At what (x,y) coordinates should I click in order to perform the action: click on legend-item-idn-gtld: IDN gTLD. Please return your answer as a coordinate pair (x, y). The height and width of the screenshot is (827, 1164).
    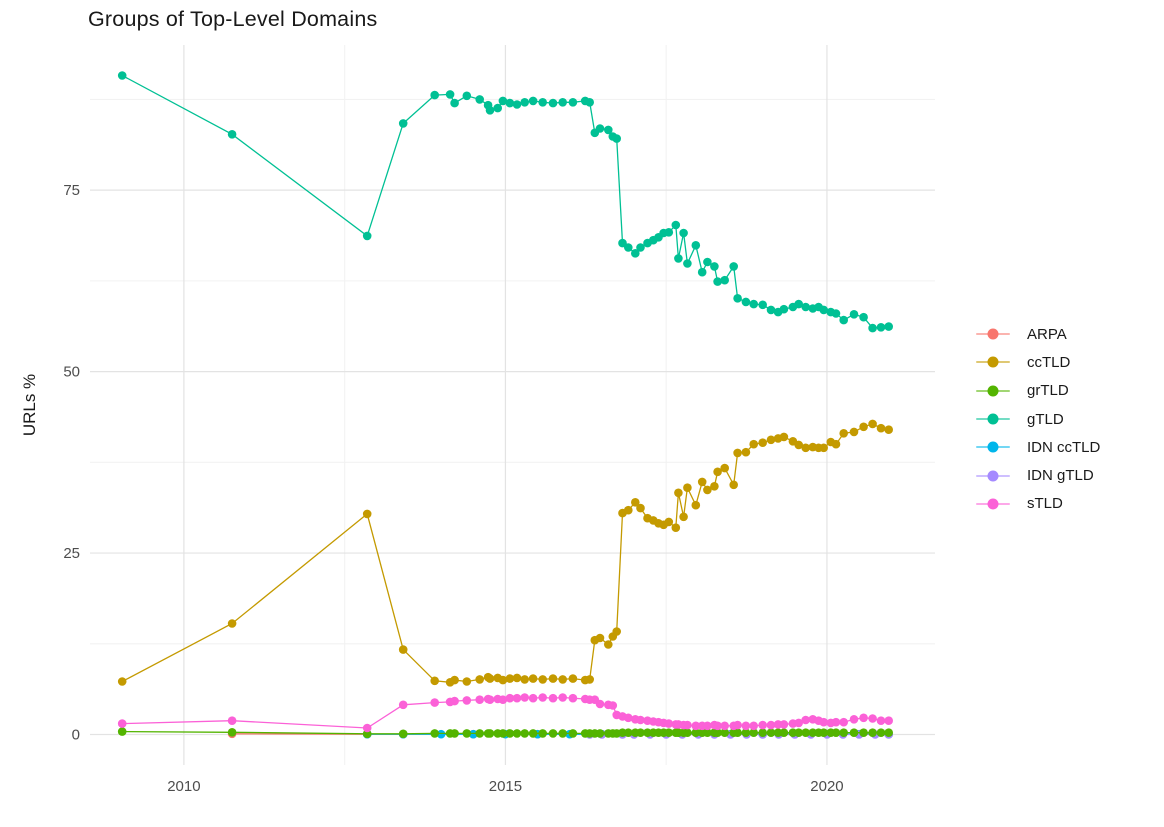
    Looking at the image, I should click on (1038, 475).